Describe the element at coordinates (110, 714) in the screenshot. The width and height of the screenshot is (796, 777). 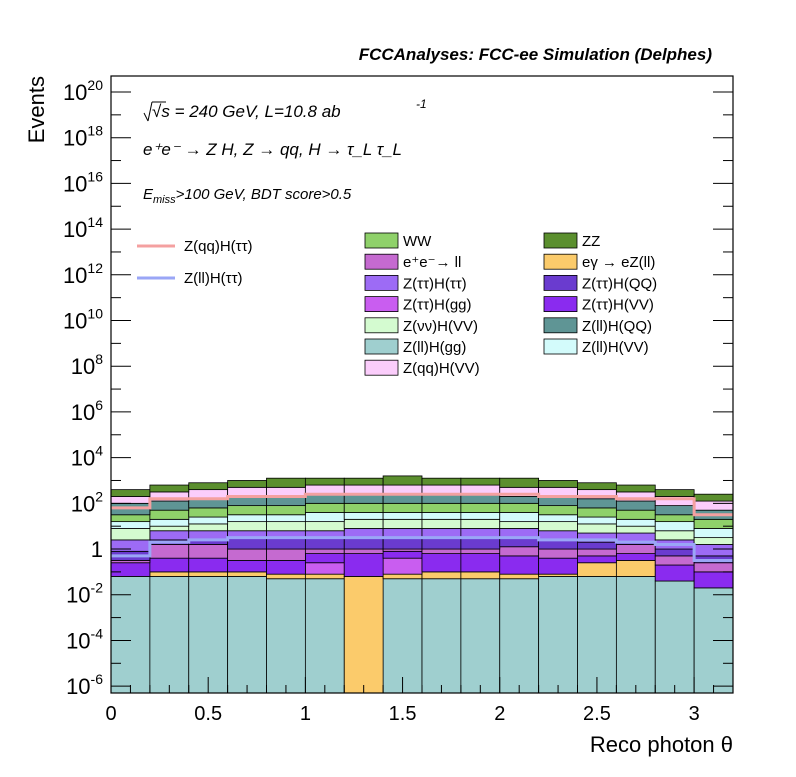
I see `x-tick-label: 0` at that location.